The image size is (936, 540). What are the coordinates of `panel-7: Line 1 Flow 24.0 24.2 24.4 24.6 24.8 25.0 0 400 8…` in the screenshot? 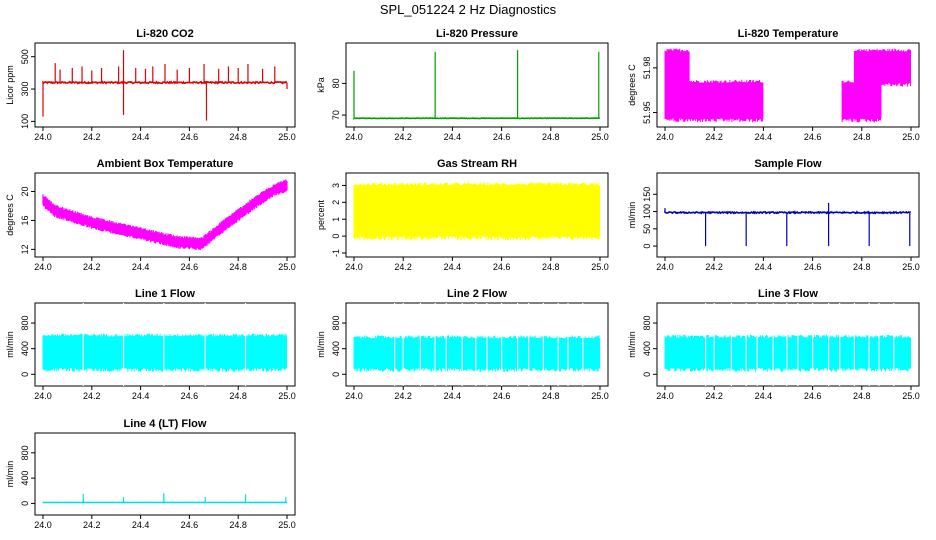 It's located at (150, 344).